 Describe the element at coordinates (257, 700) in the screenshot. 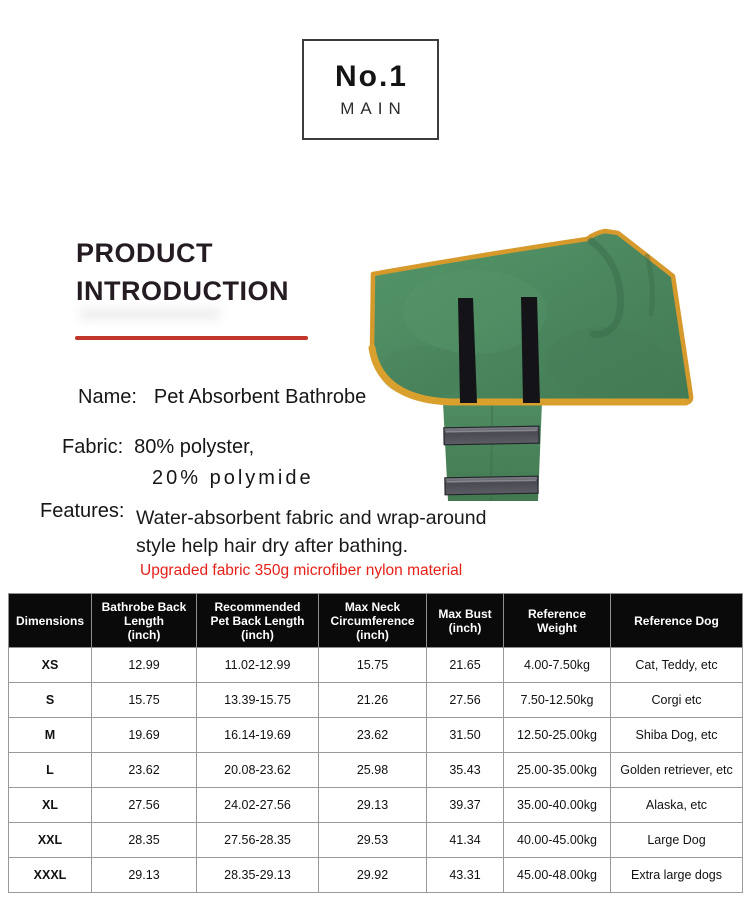

I see `size-chart-cell: 13.39-15.75` at that location.